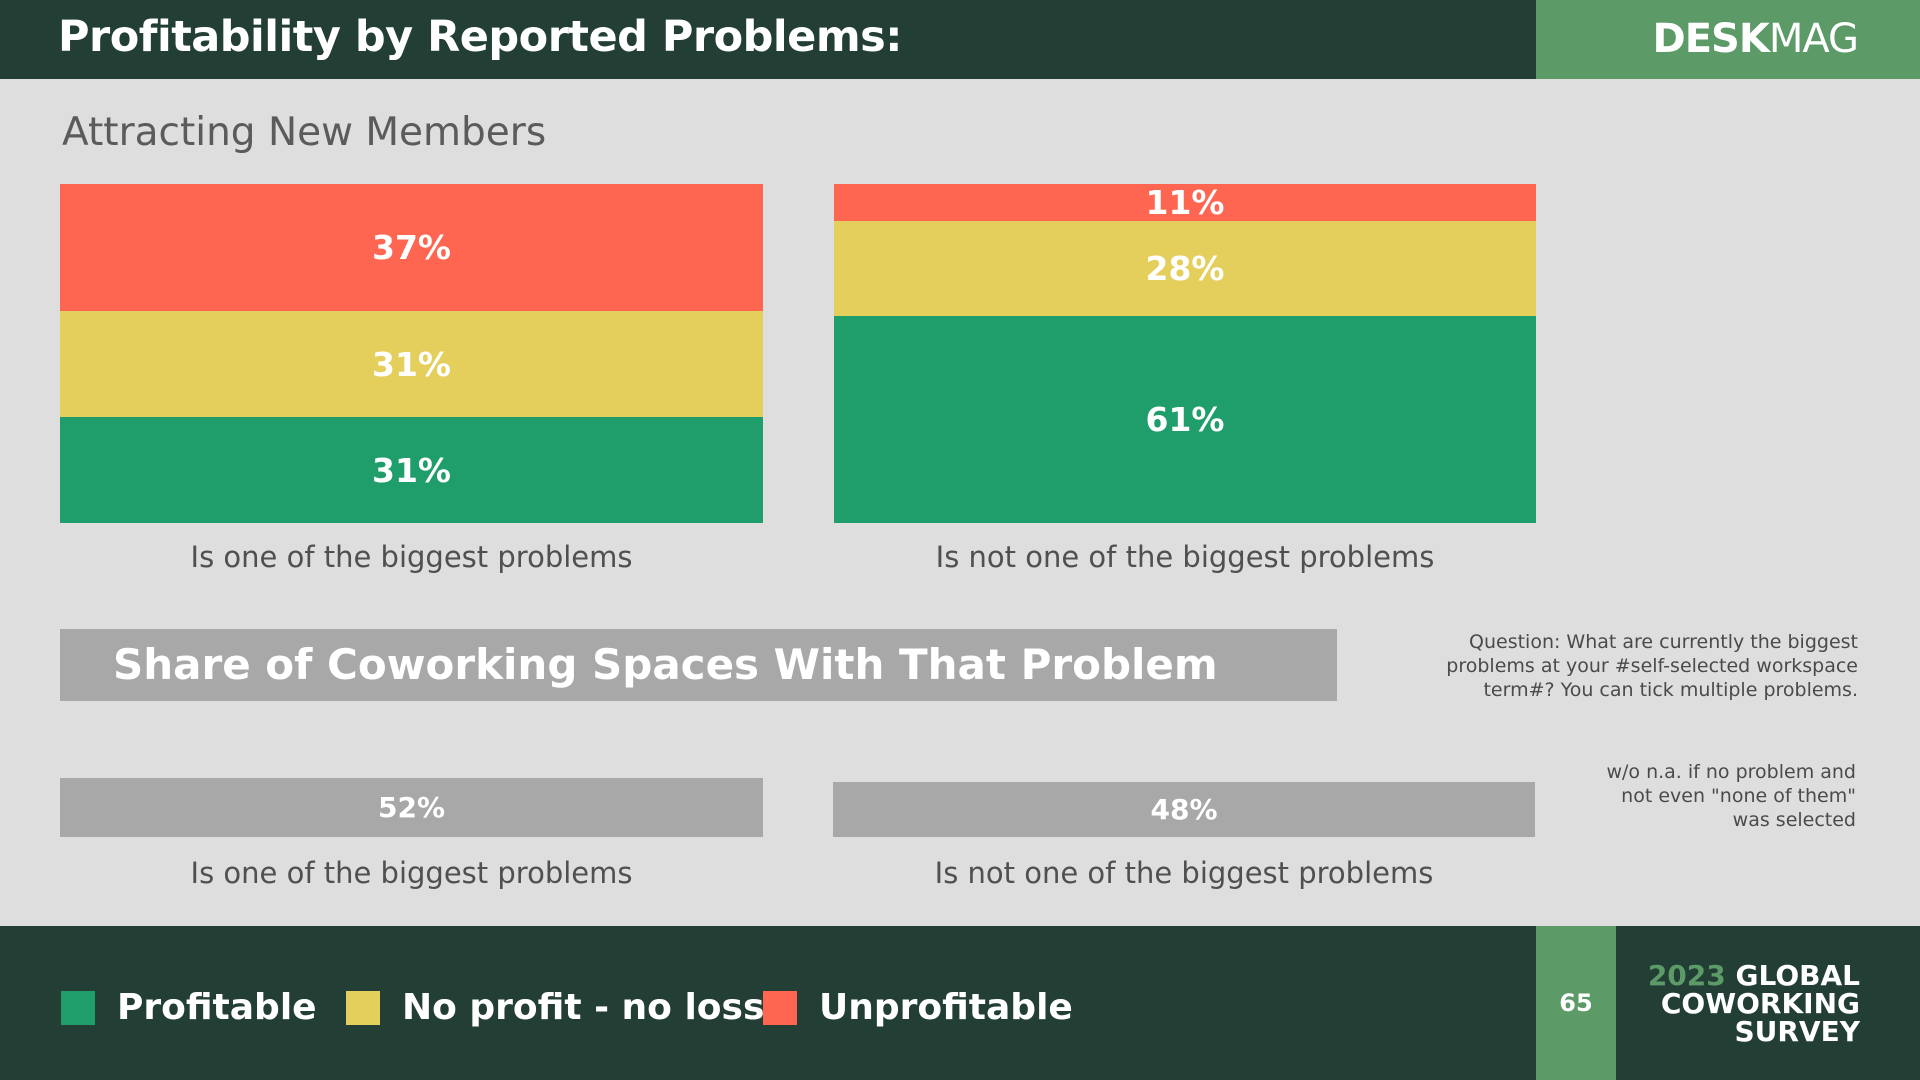 The width and height of the screenshot is (1920, 1080). What do you see at coordinates (1738, 796) in the screenshot?
I see `na-note-line: not even "none of them"` at bounding box center [1738, 796].